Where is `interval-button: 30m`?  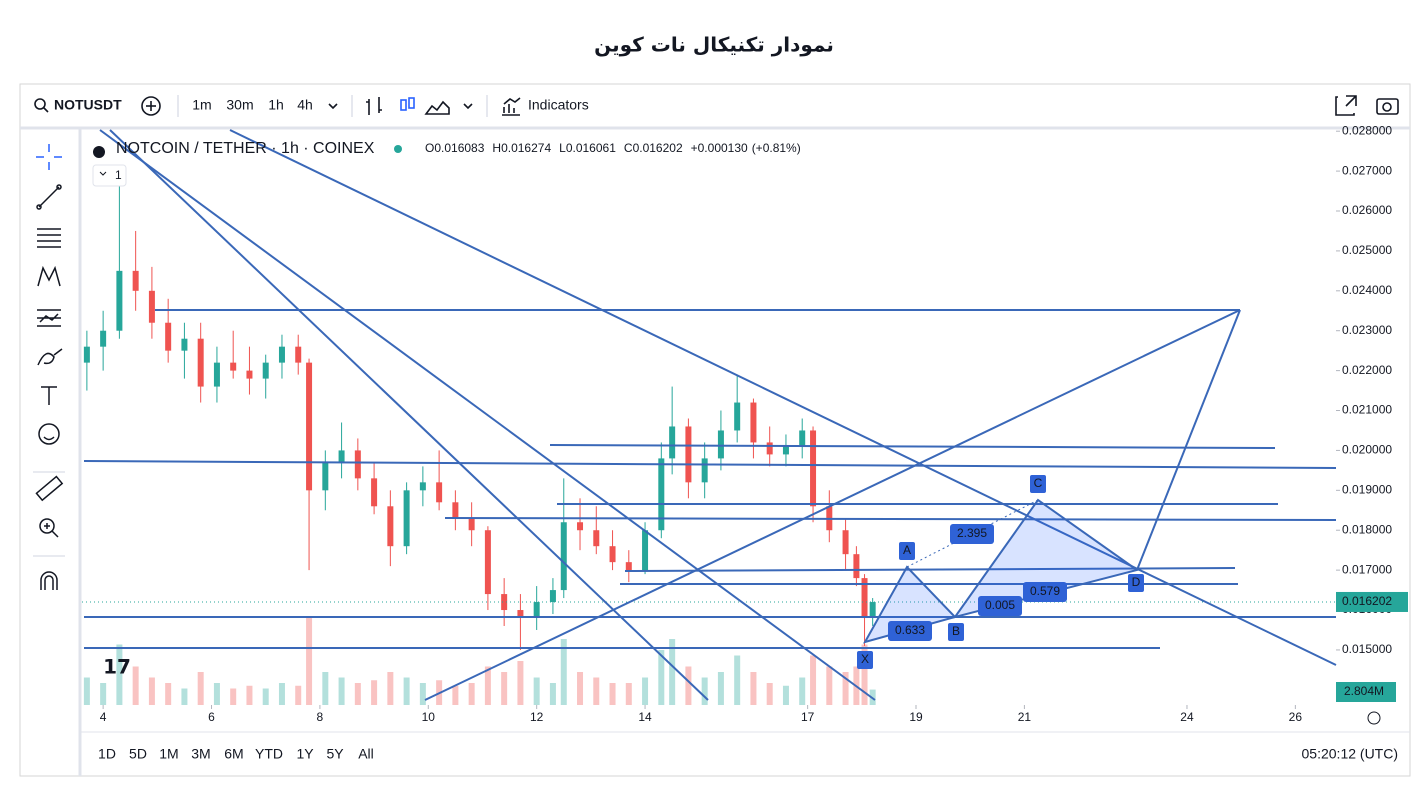 interval-button: 30m is located at coordinates (239, 105).